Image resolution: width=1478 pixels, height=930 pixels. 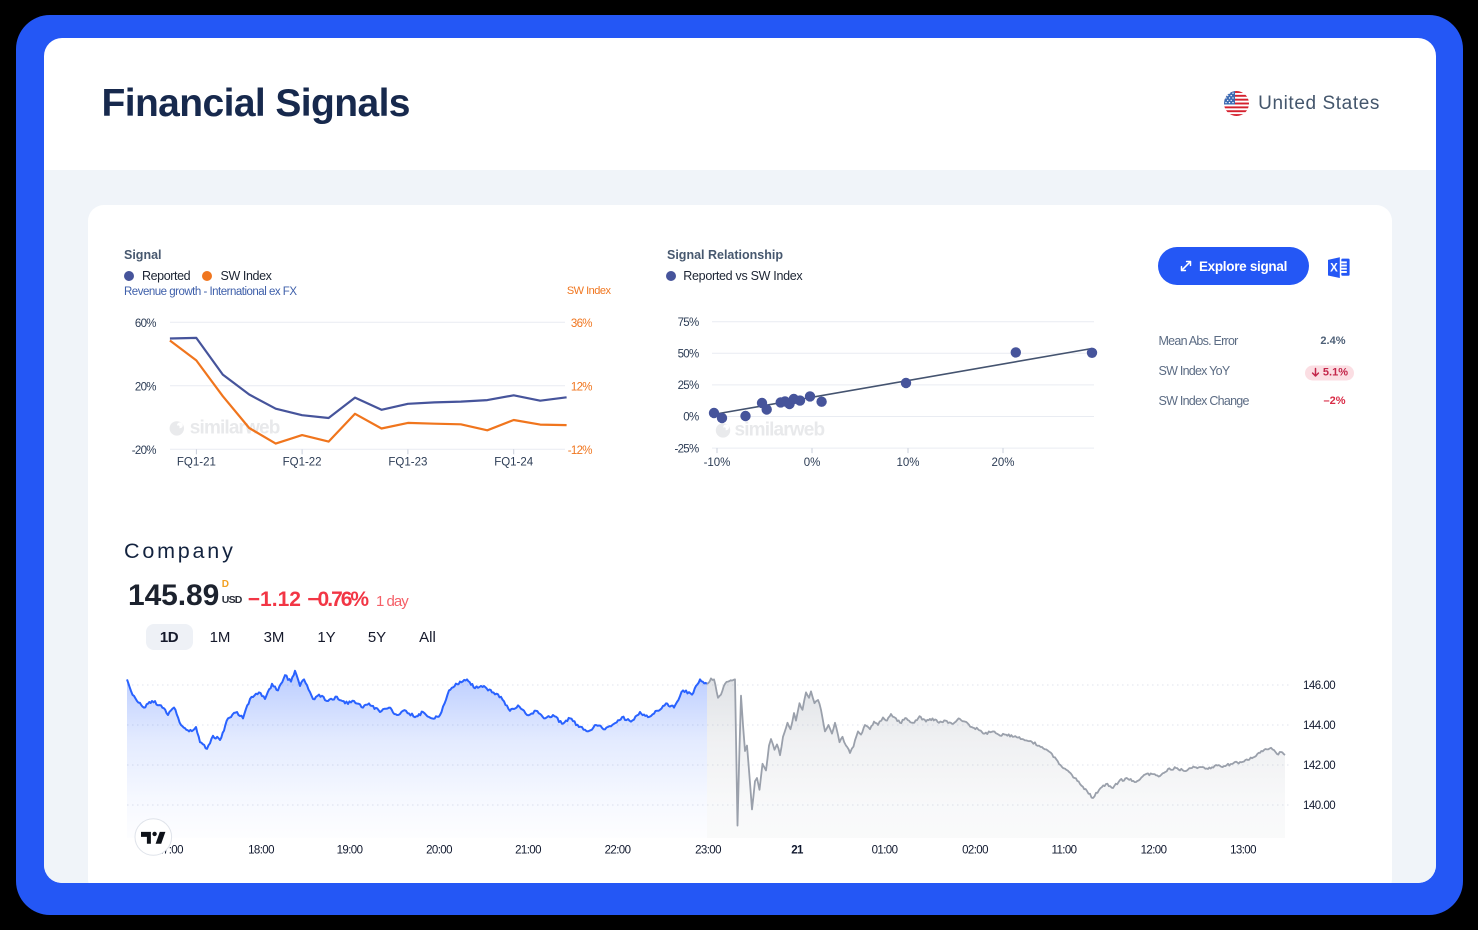 What do you see at coordinates (407, 463) in the screenshot?
I see `svg-text: FQ1-23` at bounding box center [407, 463].